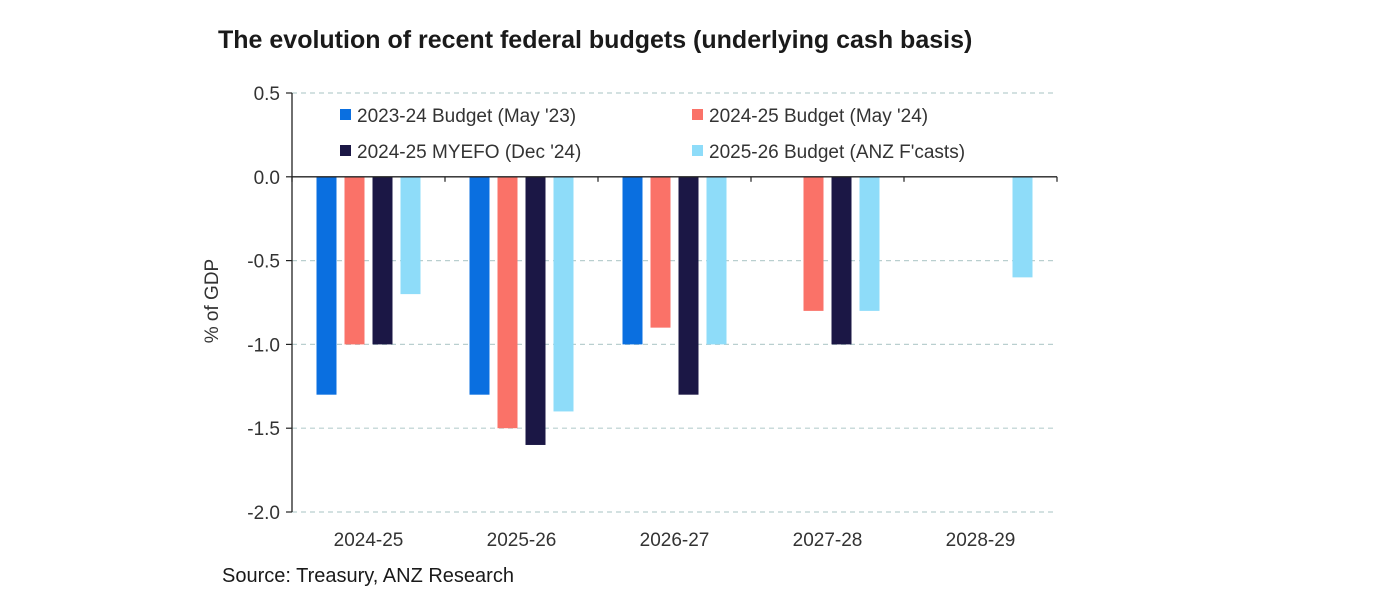  Describe the element at coordinates (263, 345) in the screenshot. I see `y-tick-label: -1.0` at that location.